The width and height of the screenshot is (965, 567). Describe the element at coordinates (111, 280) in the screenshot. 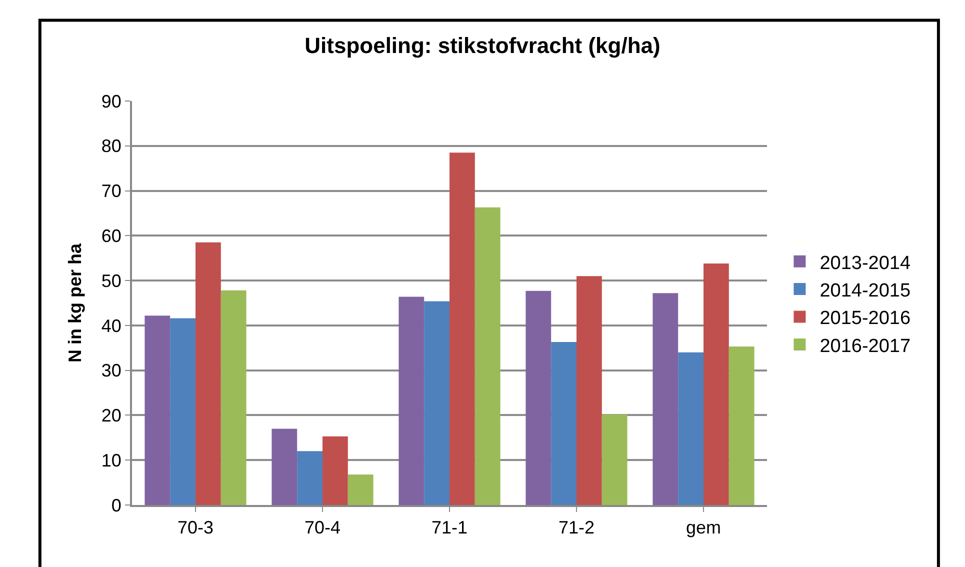

I see `y-tick-label: 50` at that location.